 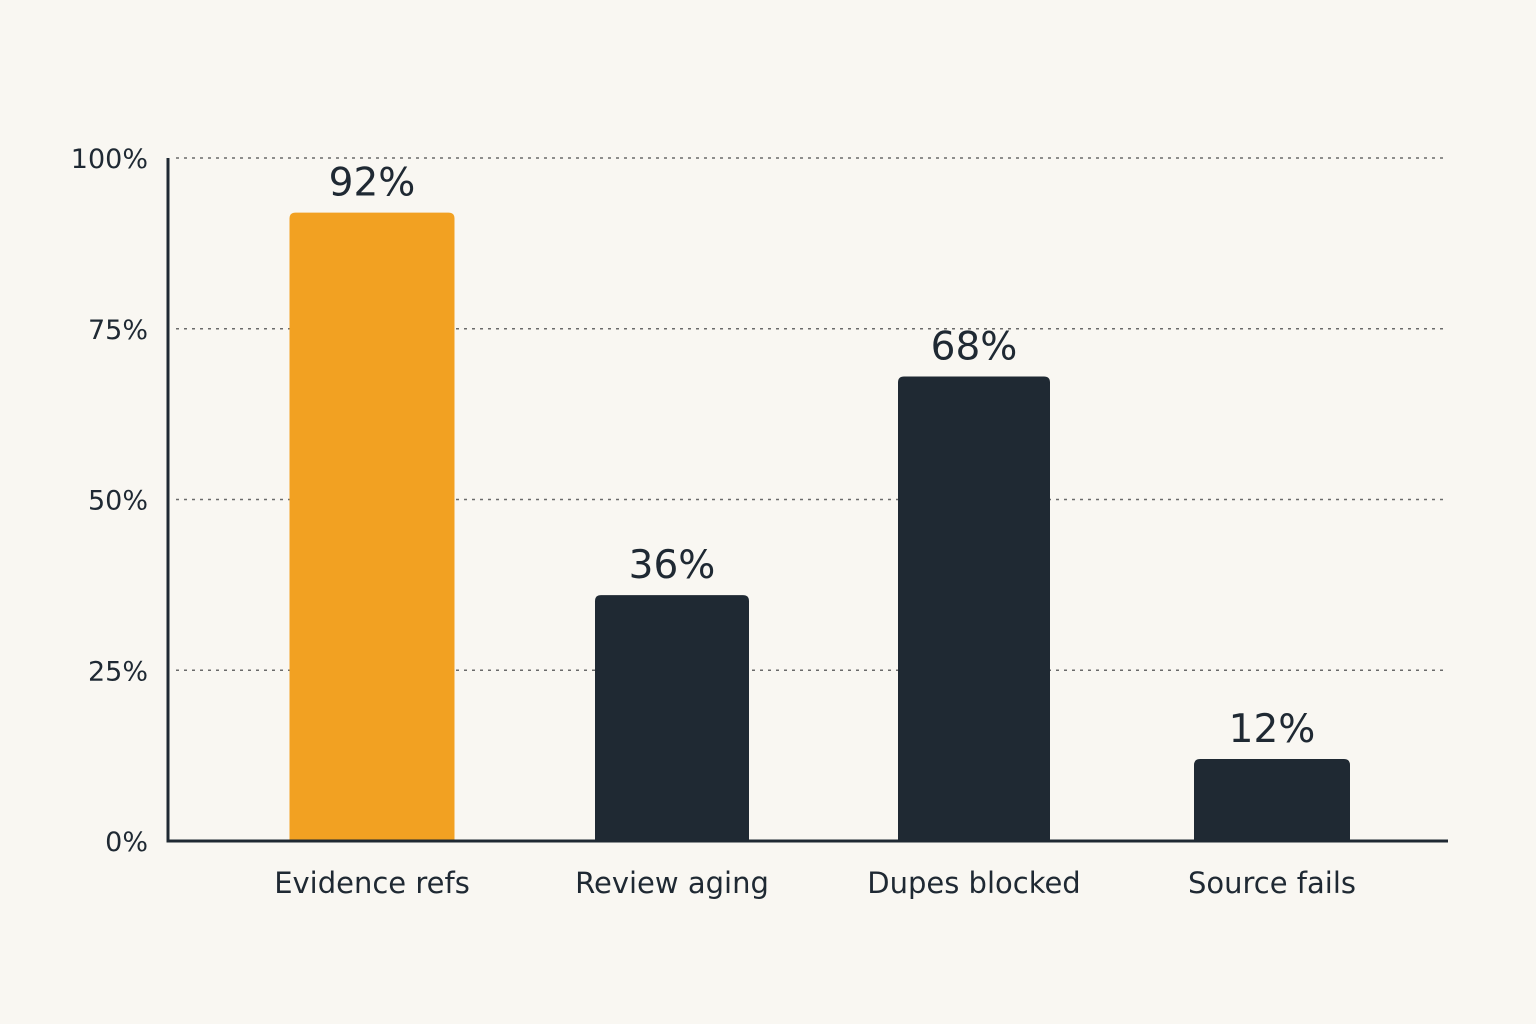 I want to click on value-label: 68%, so click(x=974, y=347).